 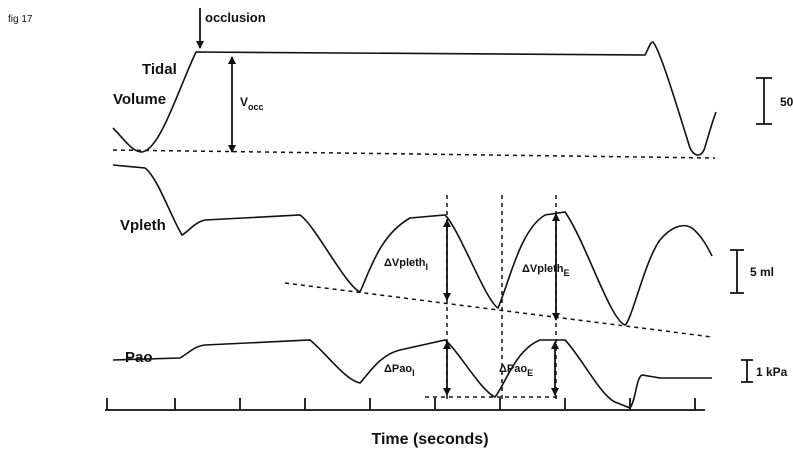 I want to click on scale-label: 1 kPa, so click(x=772, y=372).